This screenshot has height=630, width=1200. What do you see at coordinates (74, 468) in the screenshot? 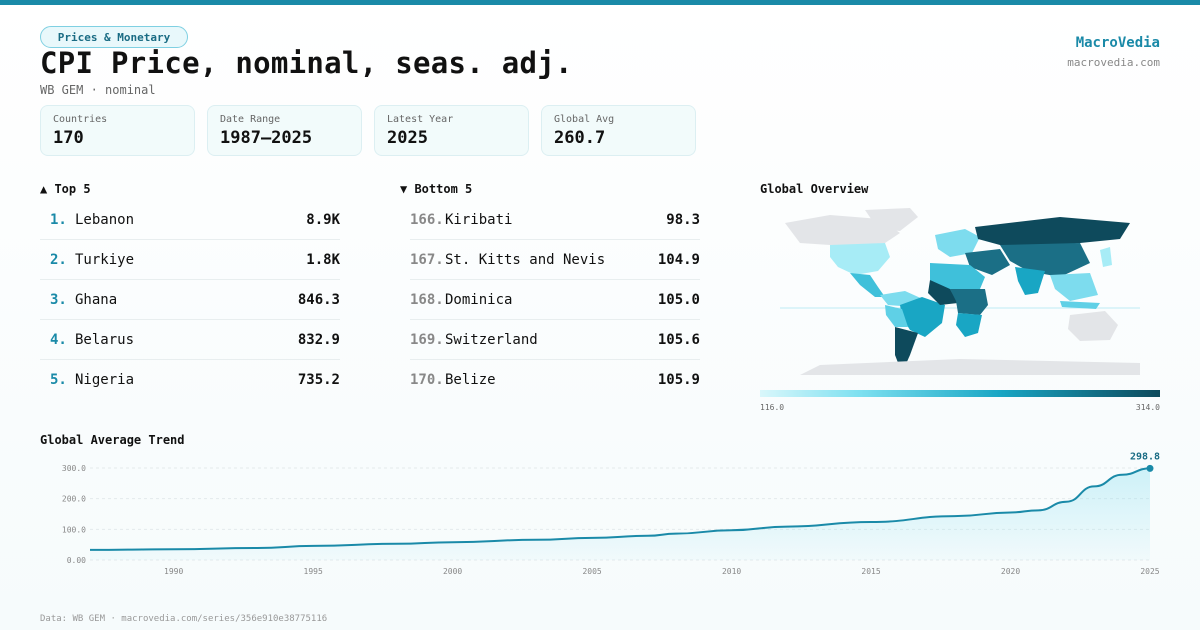
I see `y-tick-label: 300.0` at bounding box center [74, 468].